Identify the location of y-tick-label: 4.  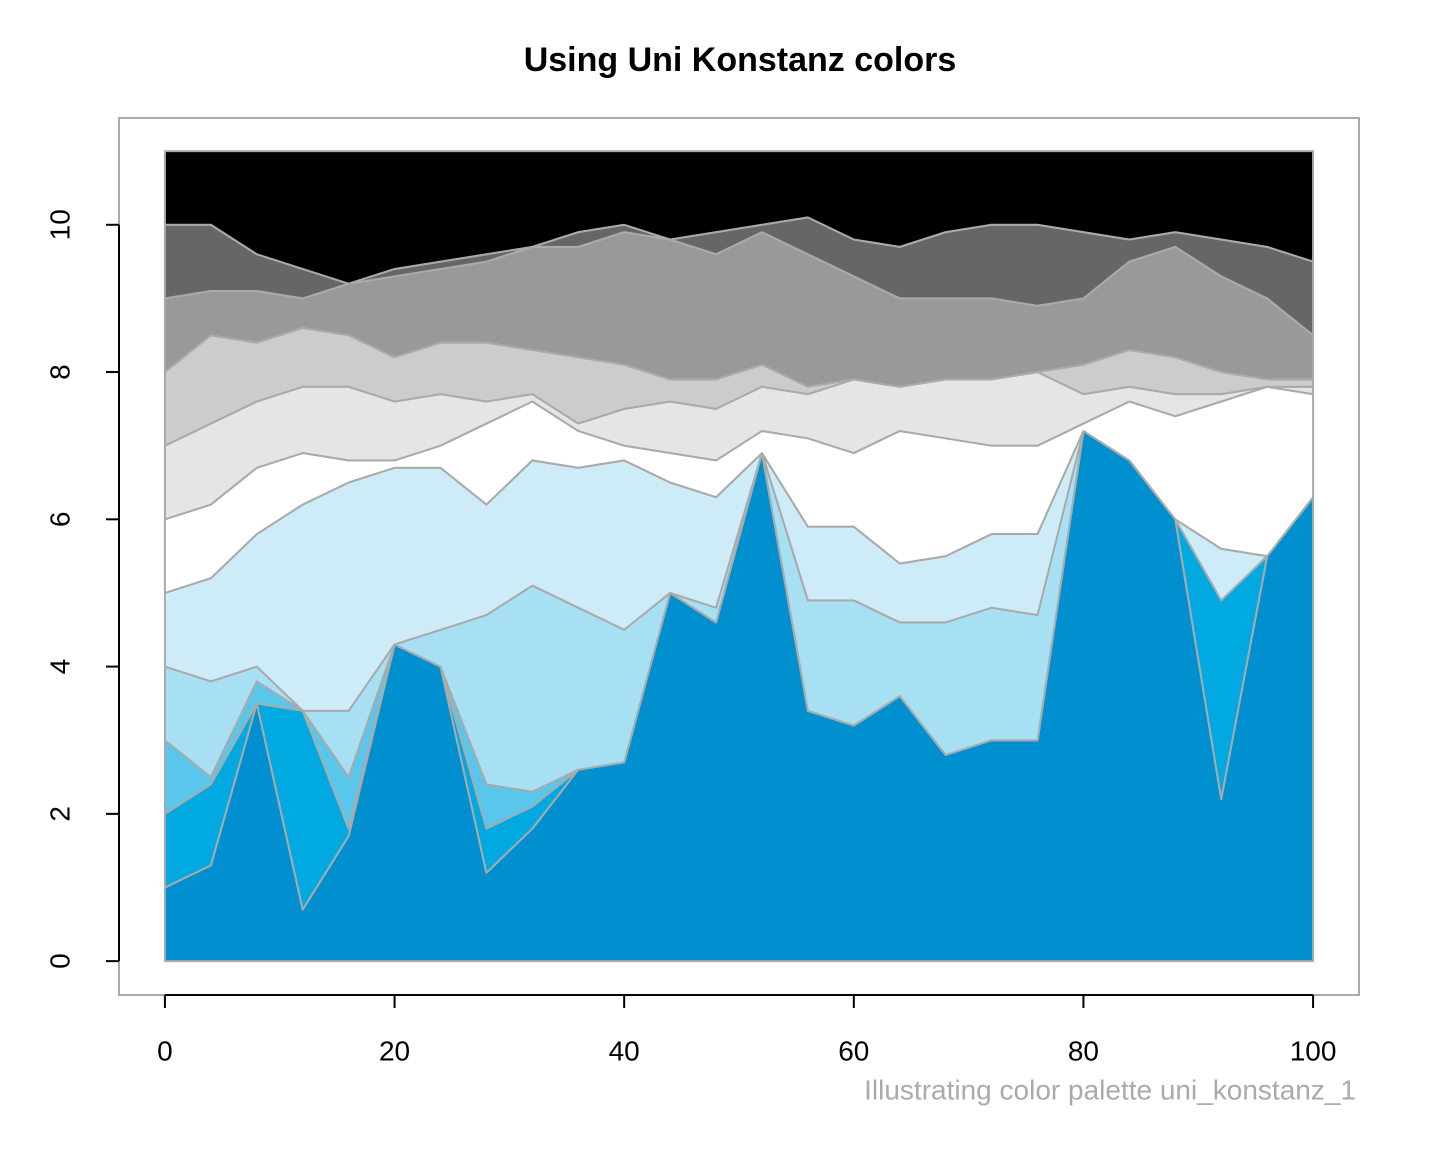
(59, 667).